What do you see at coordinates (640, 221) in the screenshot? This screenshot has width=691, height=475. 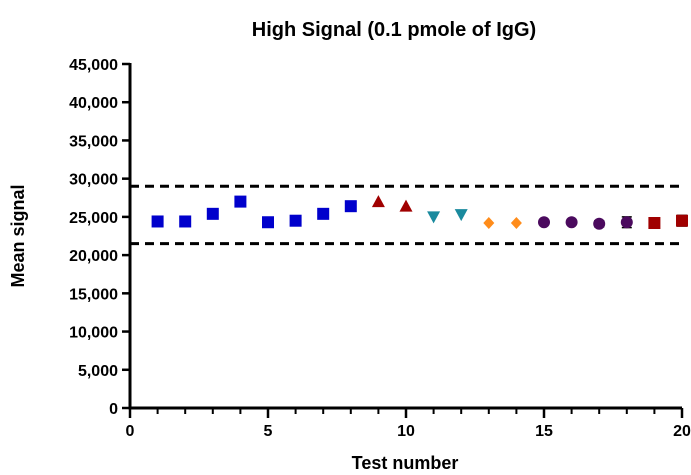 I see `error-bars` at bounding box center [640, 221].